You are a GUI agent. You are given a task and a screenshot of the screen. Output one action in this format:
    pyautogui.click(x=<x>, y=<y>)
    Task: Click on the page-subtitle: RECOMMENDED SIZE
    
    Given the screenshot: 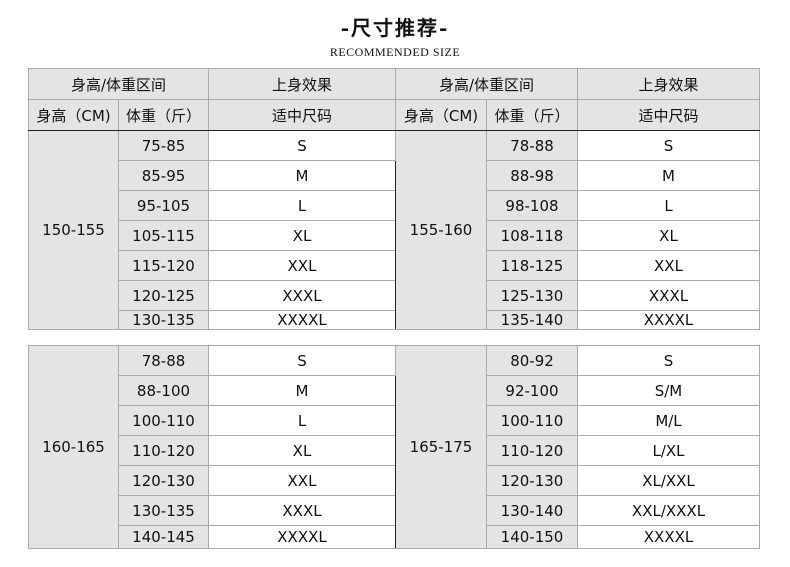 What is the action you would take?
    pyautogui.click(x=395, y=52)
    